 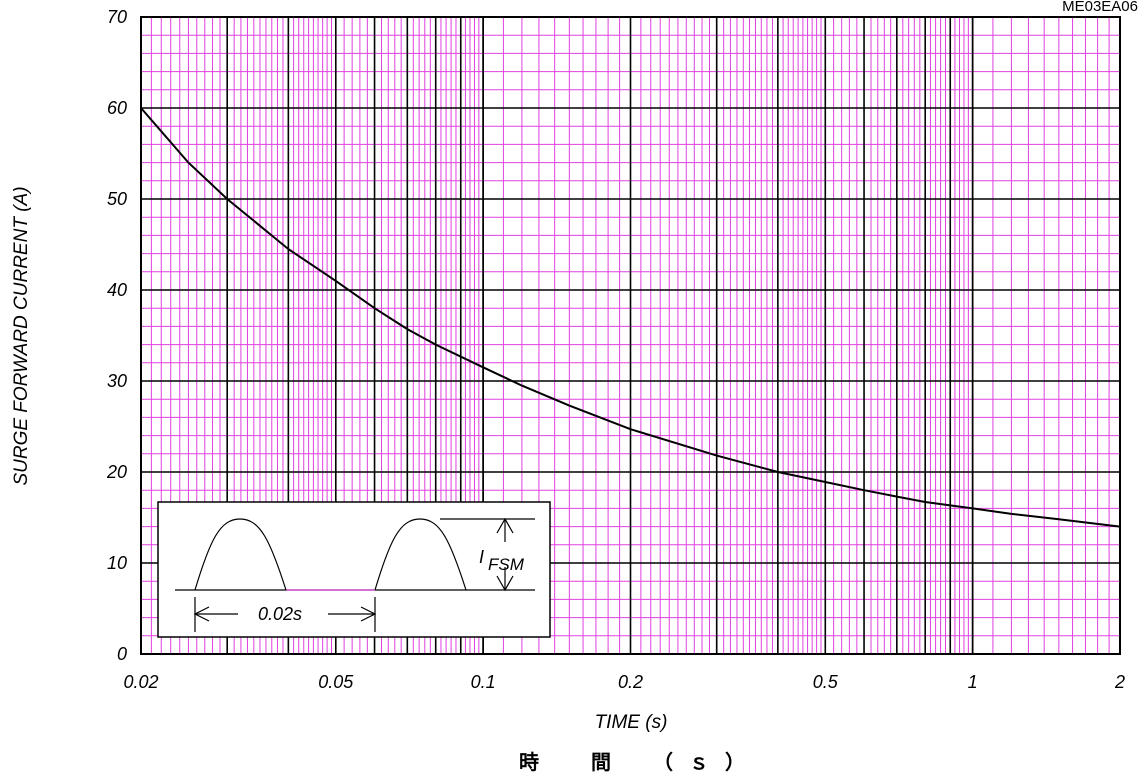 What do you see at coordinates (117, 290) in the screenshot?
I see `y-tick-label: 40` at bounding box center [117, 290].